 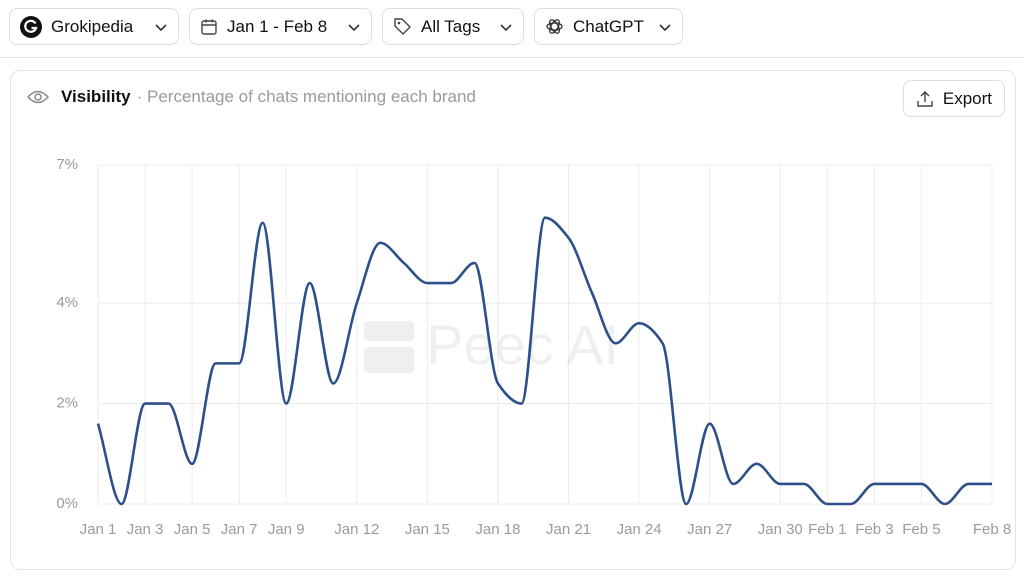 I want to click on export-button: Export, so click(x=953, y=98).